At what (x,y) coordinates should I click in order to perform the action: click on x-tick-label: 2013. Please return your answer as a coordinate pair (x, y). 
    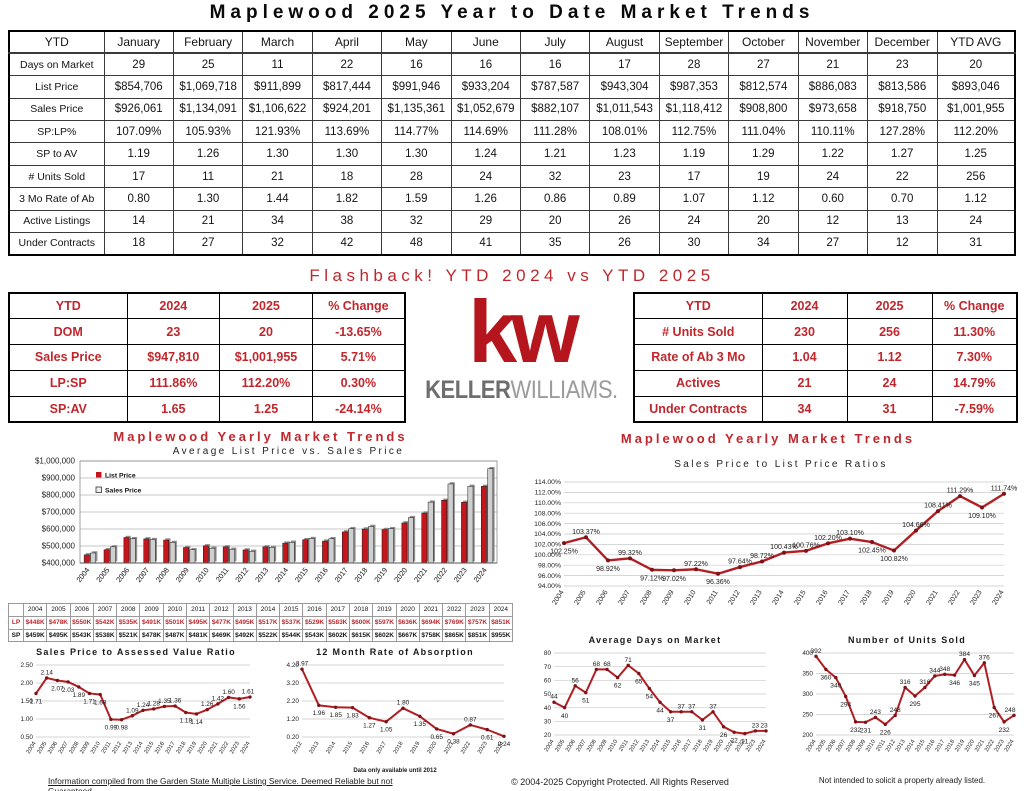
    Looking at the image, I should click on (901, 746).